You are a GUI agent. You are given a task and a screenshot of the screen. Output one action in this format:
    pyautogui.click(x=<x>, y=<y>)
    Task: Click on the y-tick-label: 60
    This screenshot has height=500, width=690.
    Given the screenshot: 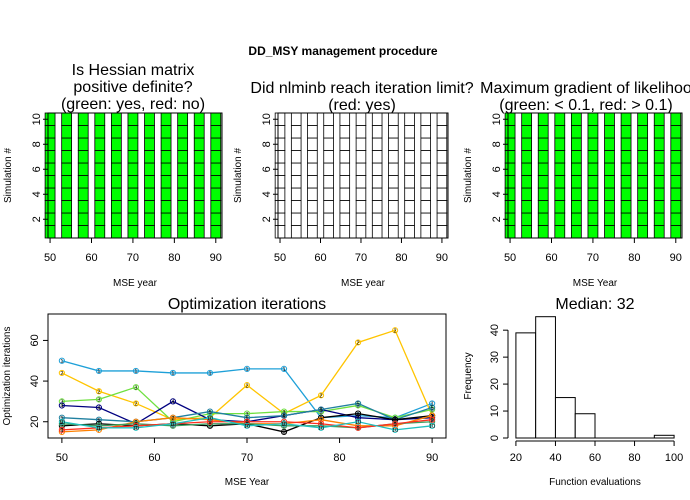 What is the action you would take?
    pyautogui.click(x=35, y=340)
    